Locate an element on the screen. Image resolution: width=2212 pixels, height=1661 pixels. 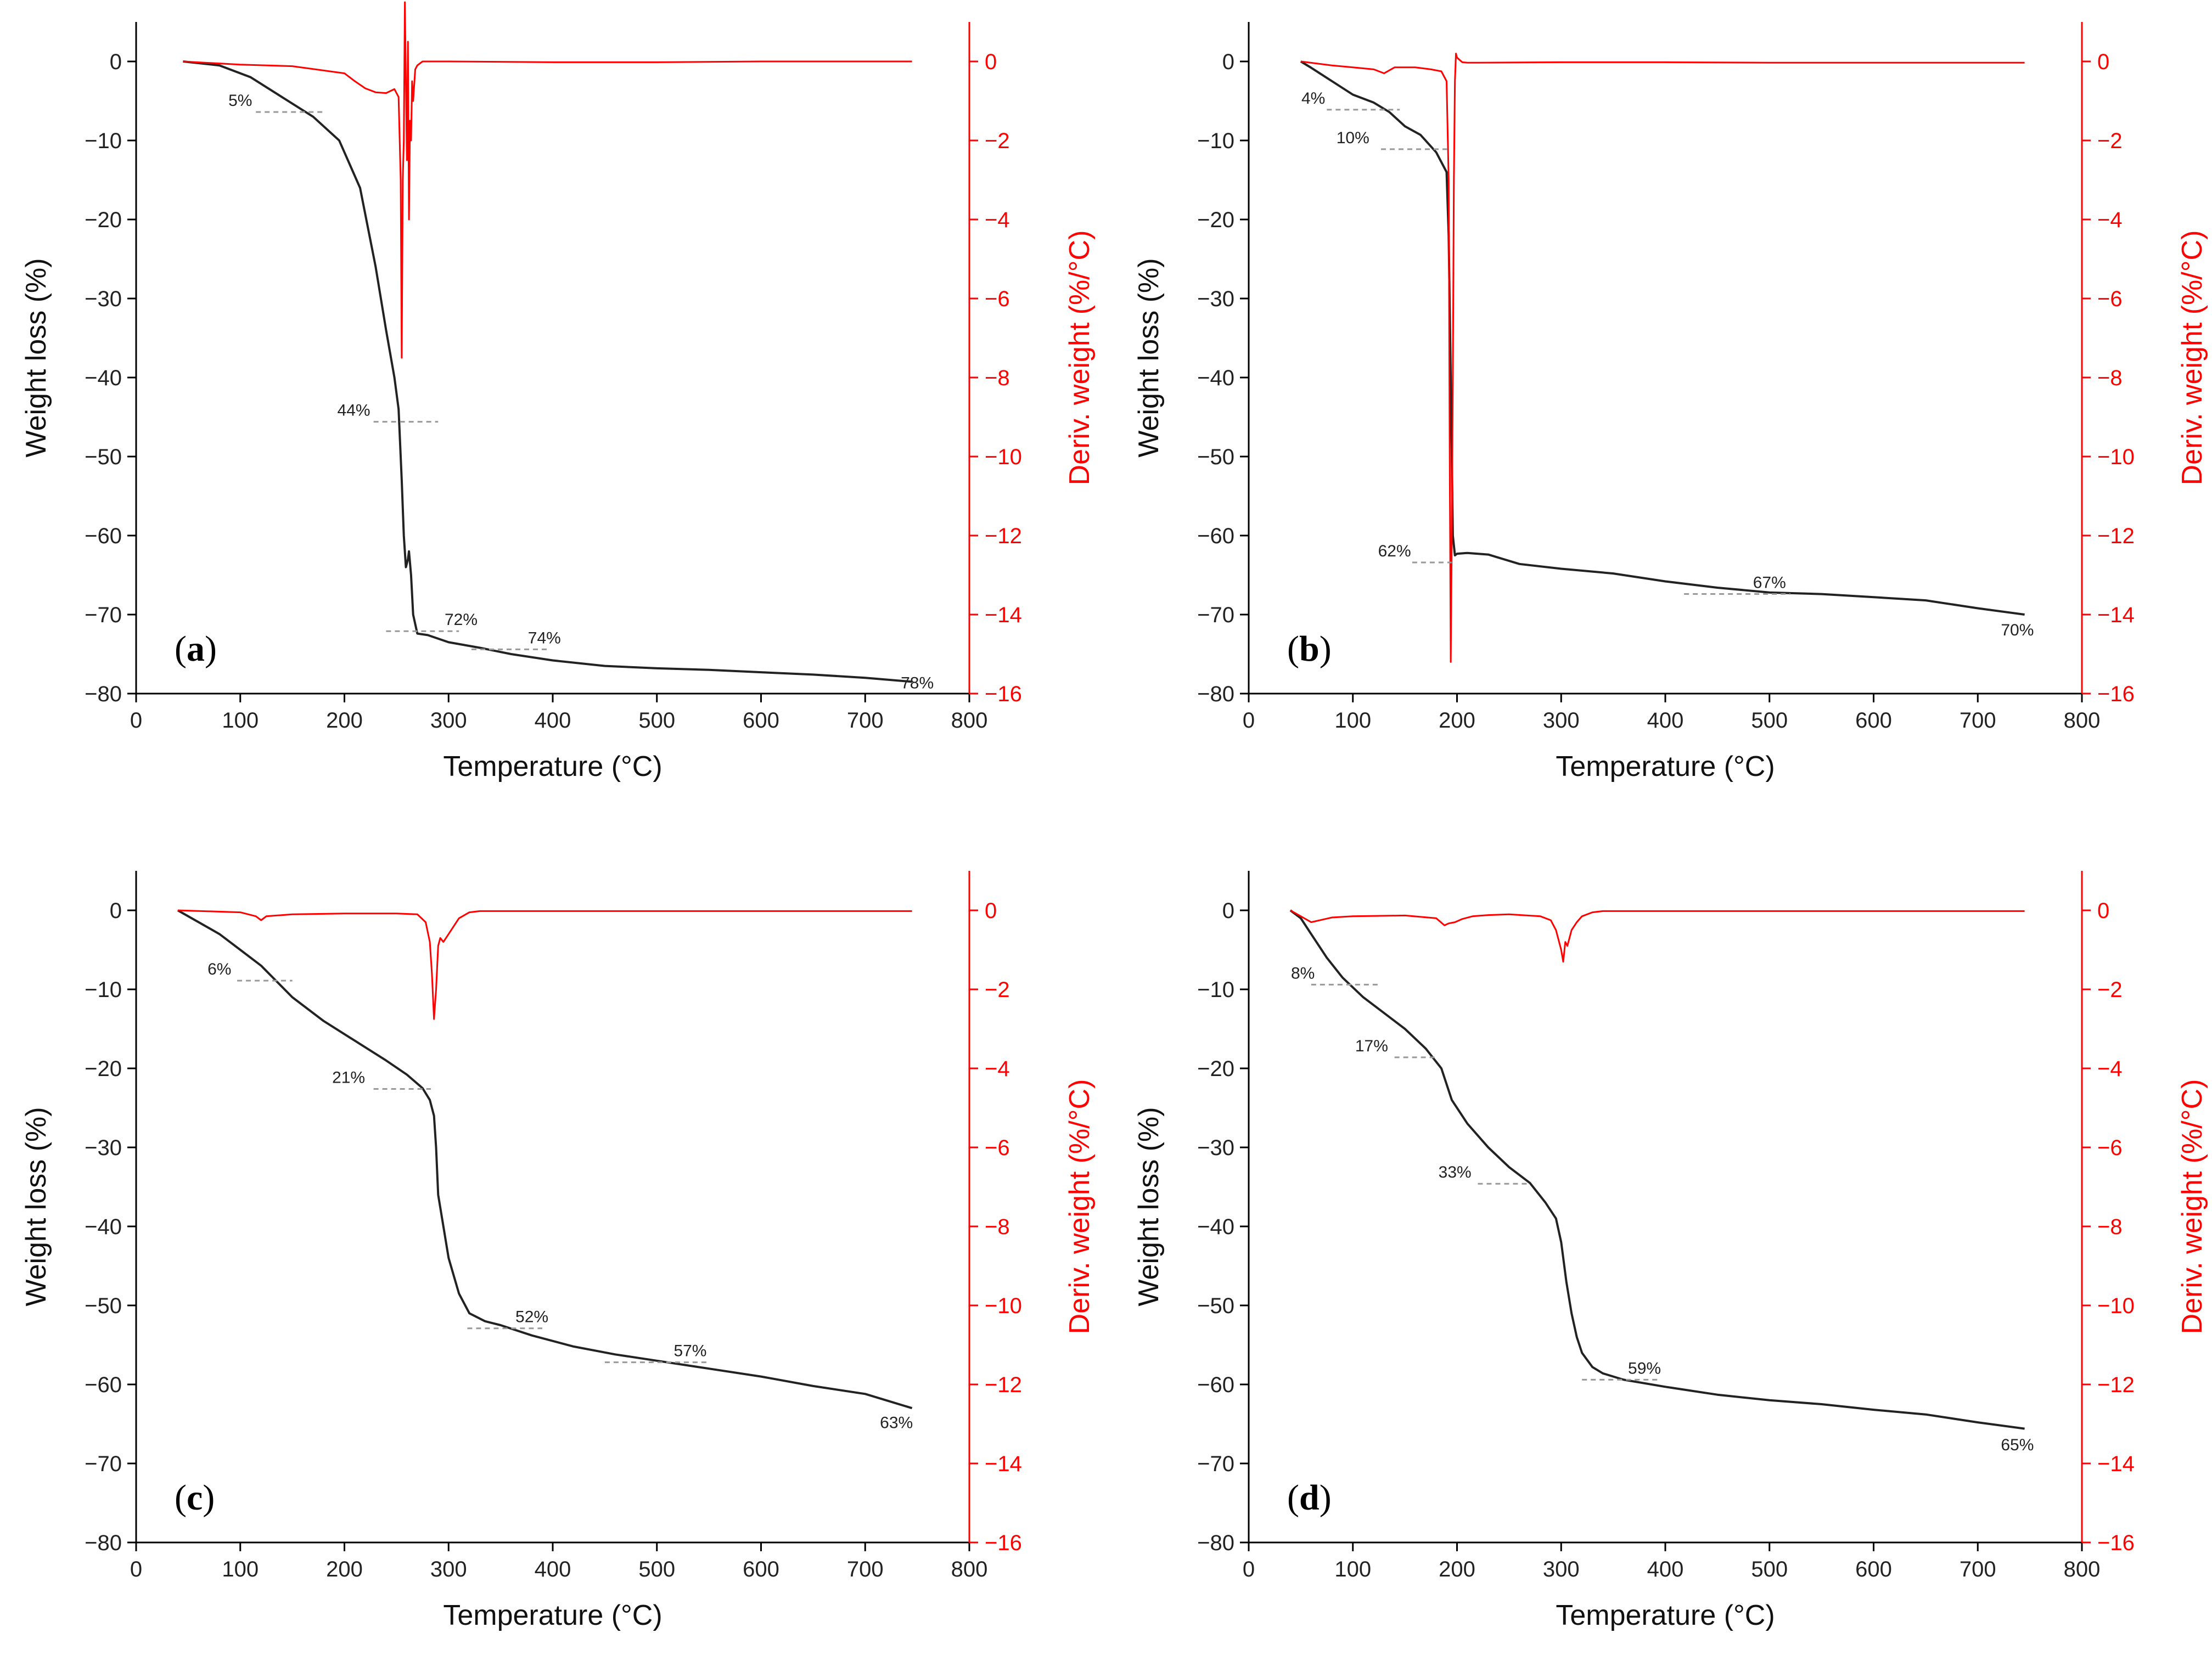
annotation-label: 44% is located at coordinates (354, 411).